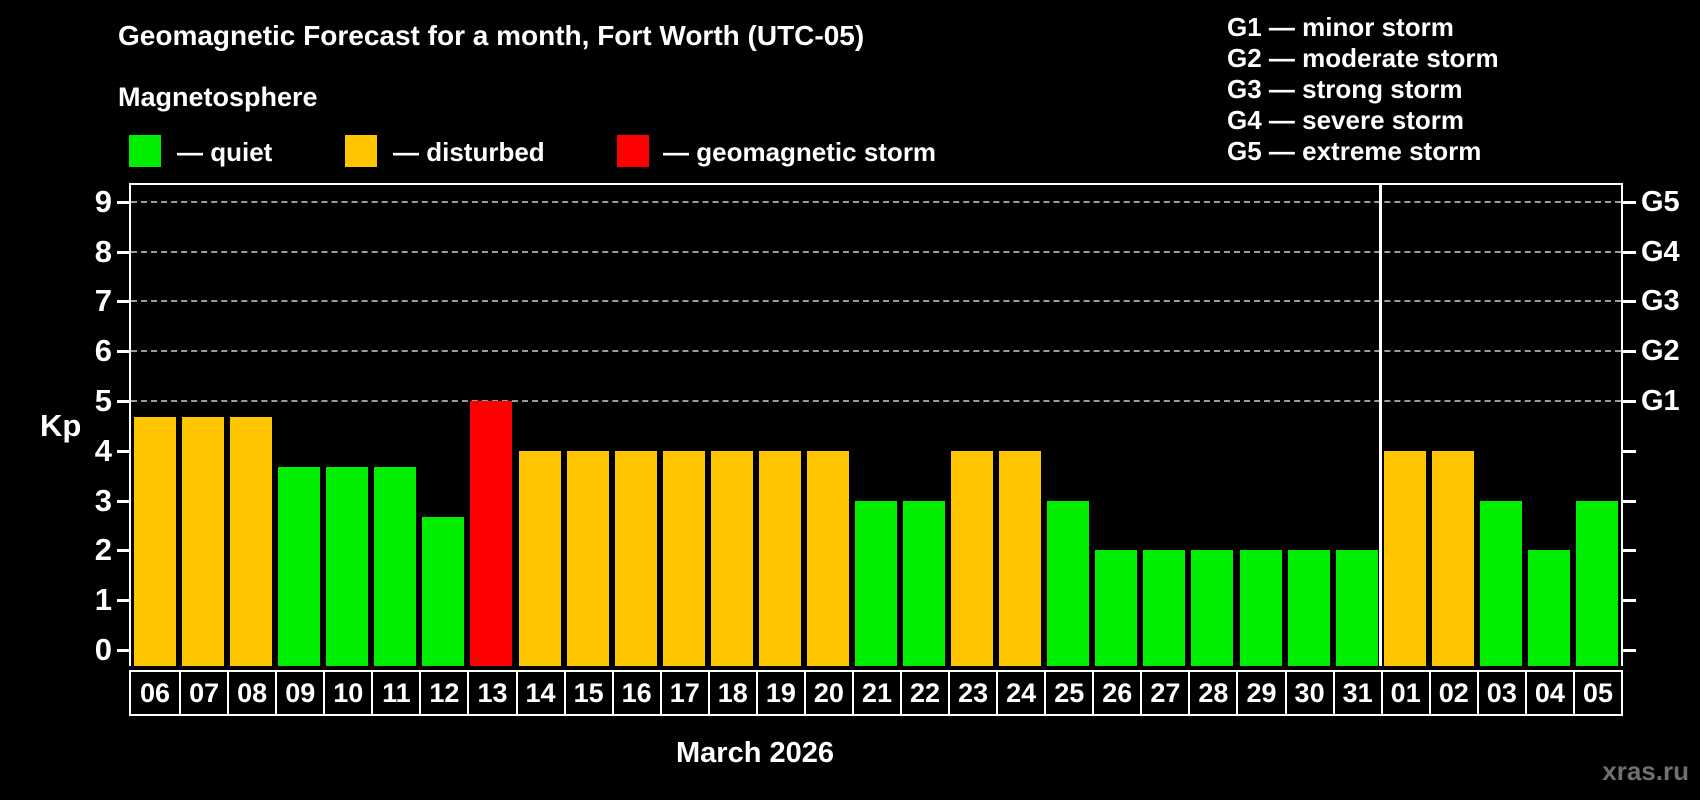  What do you see at coordinates (103, 201) in the screenshot?
I see `y-tick-label-9: 9` at bounding box center [103, 201].